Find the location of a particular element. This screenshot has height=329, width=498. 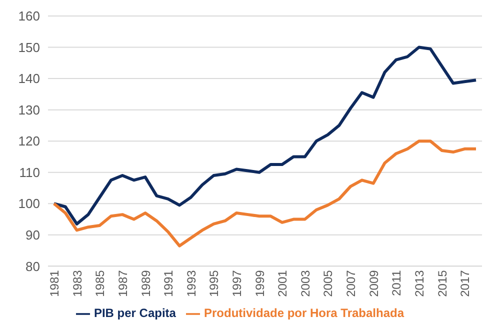

y-tick-label: 120 is located at coordinates (29, 141).